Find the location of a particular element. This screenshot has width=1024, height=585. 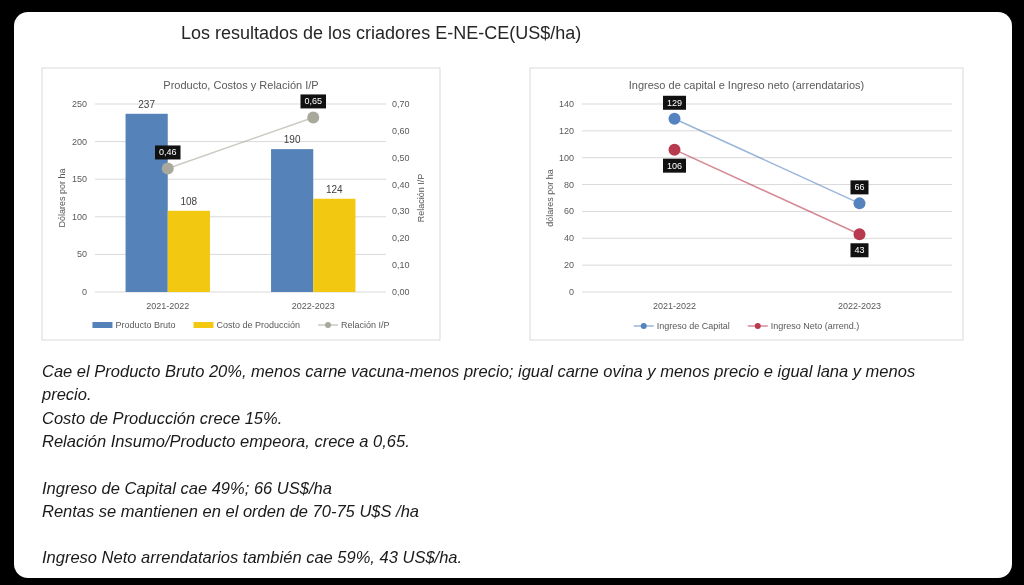

data-label: 124 is located at coordinates (335, 189).